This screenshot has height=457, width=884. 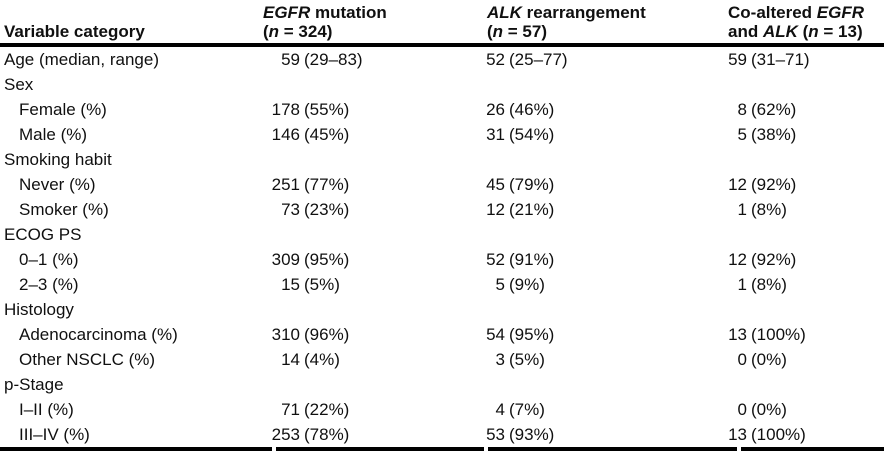 What do you see at coordinates (327, 334) in the screenshot?
I see `cell-percent: (96%)` at bounding box center [327, 334].